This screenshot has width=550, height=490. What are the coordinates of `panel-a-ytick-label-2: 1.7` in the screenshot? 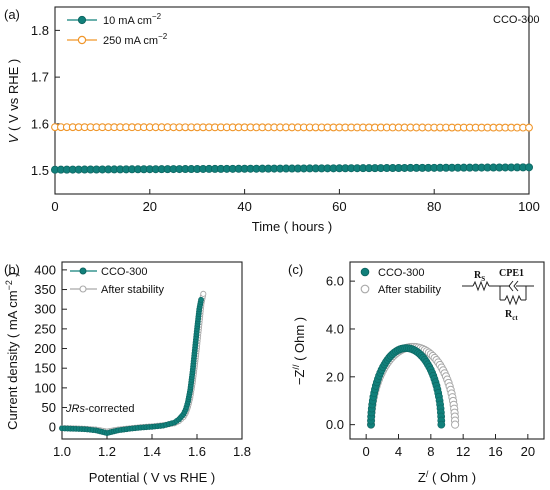 It's located at (40, 77).